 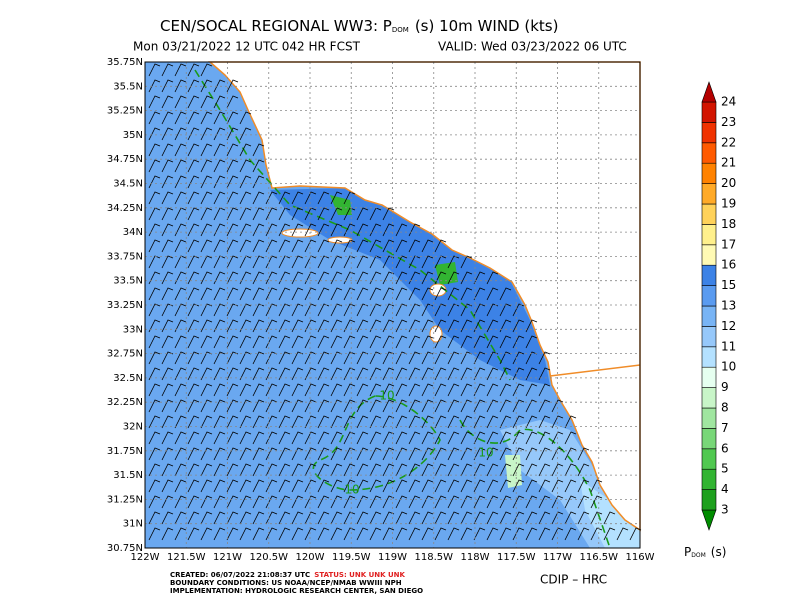 I want to click on green-patch, so click(x=513, y=471).